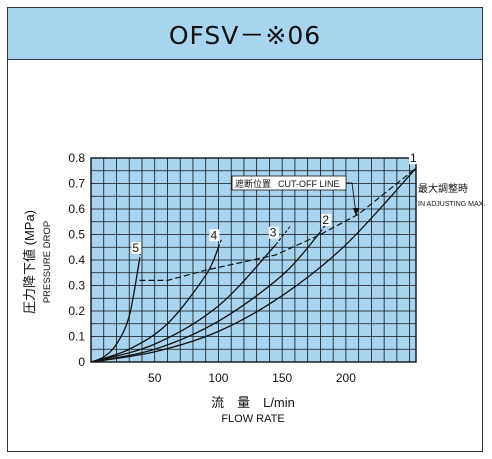 This screenshot has width=492, height=459. What do you see at coordinates (140, 252) in the screenshot?
I see `curve-5-extension` at bounding box center [140, 252].